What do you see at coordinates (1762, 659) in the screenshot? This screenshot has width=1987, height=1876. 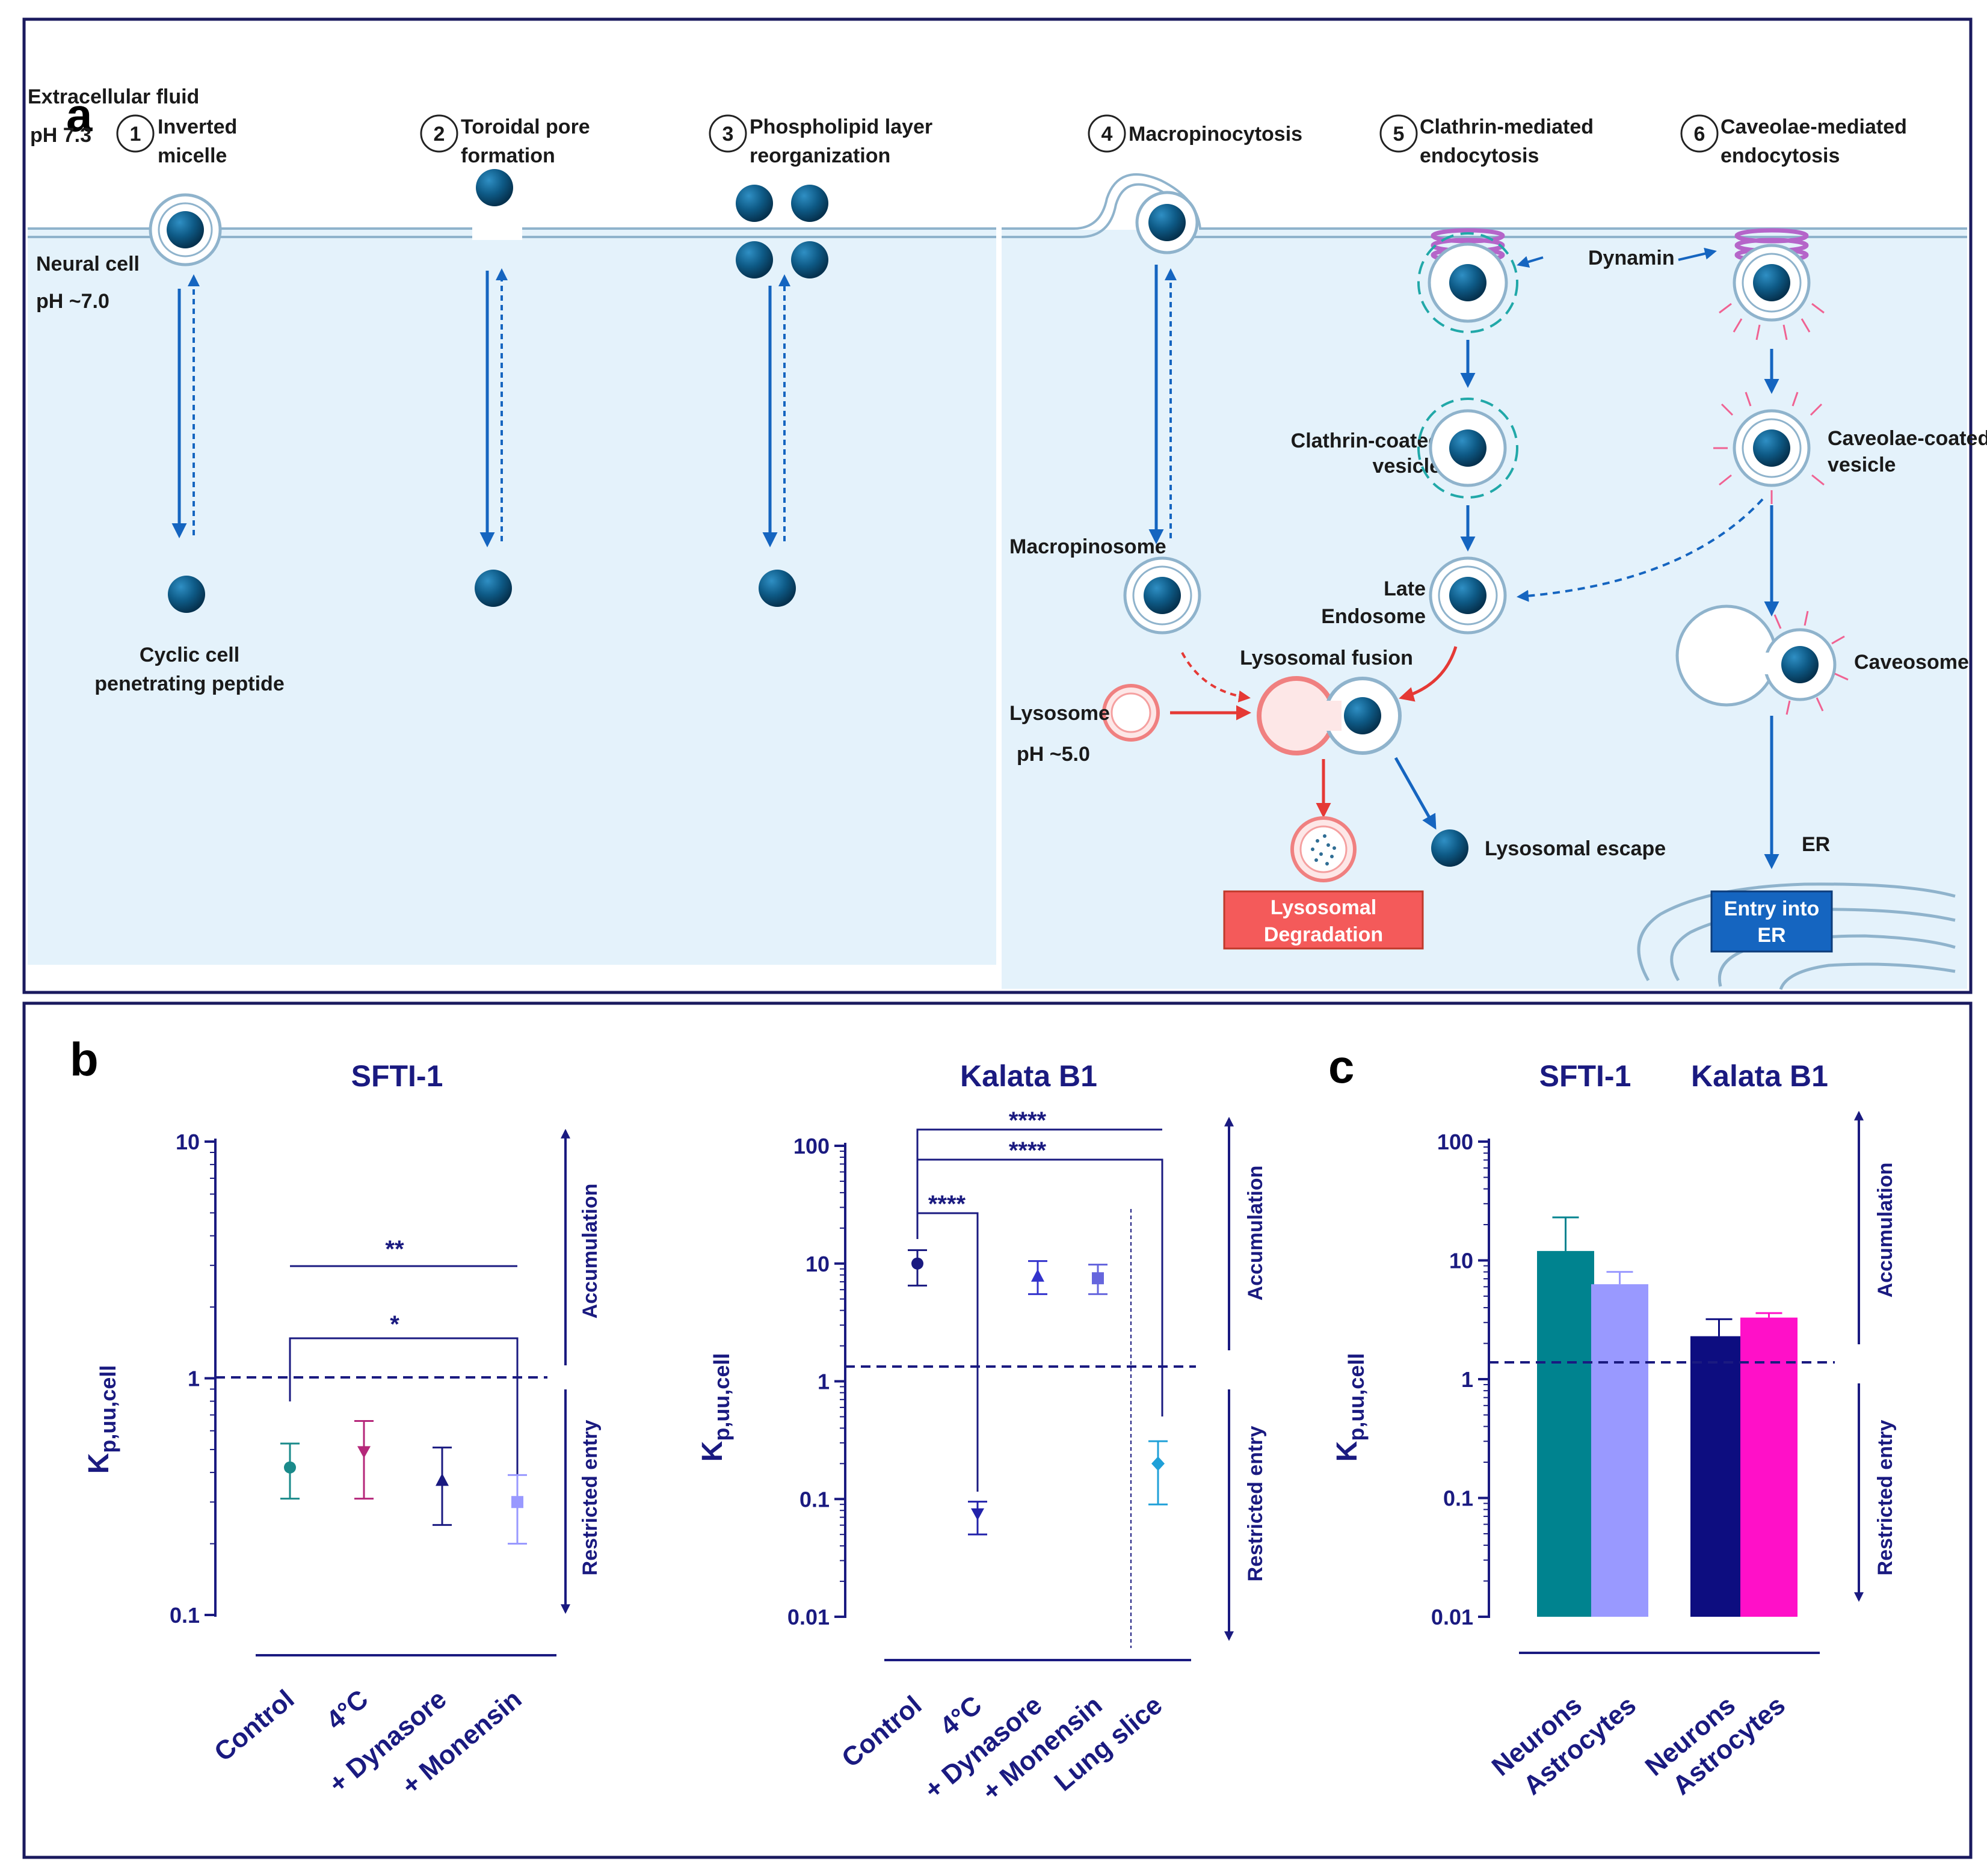 I see `caveosome` at bounding box center [1762, 659].